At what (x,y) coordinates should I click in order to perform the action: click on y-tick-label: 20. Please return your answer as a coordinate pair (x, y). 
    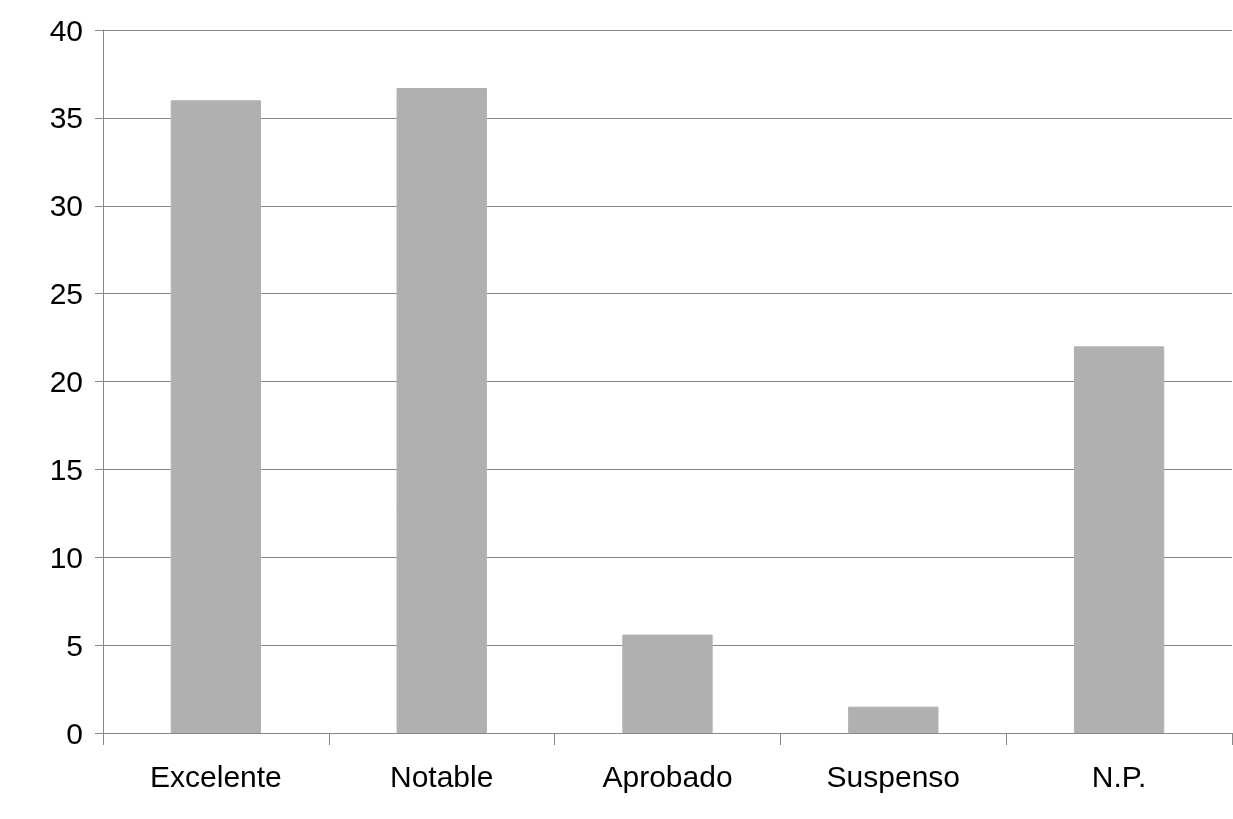
    Looking at the image, I should click on (66, 381).